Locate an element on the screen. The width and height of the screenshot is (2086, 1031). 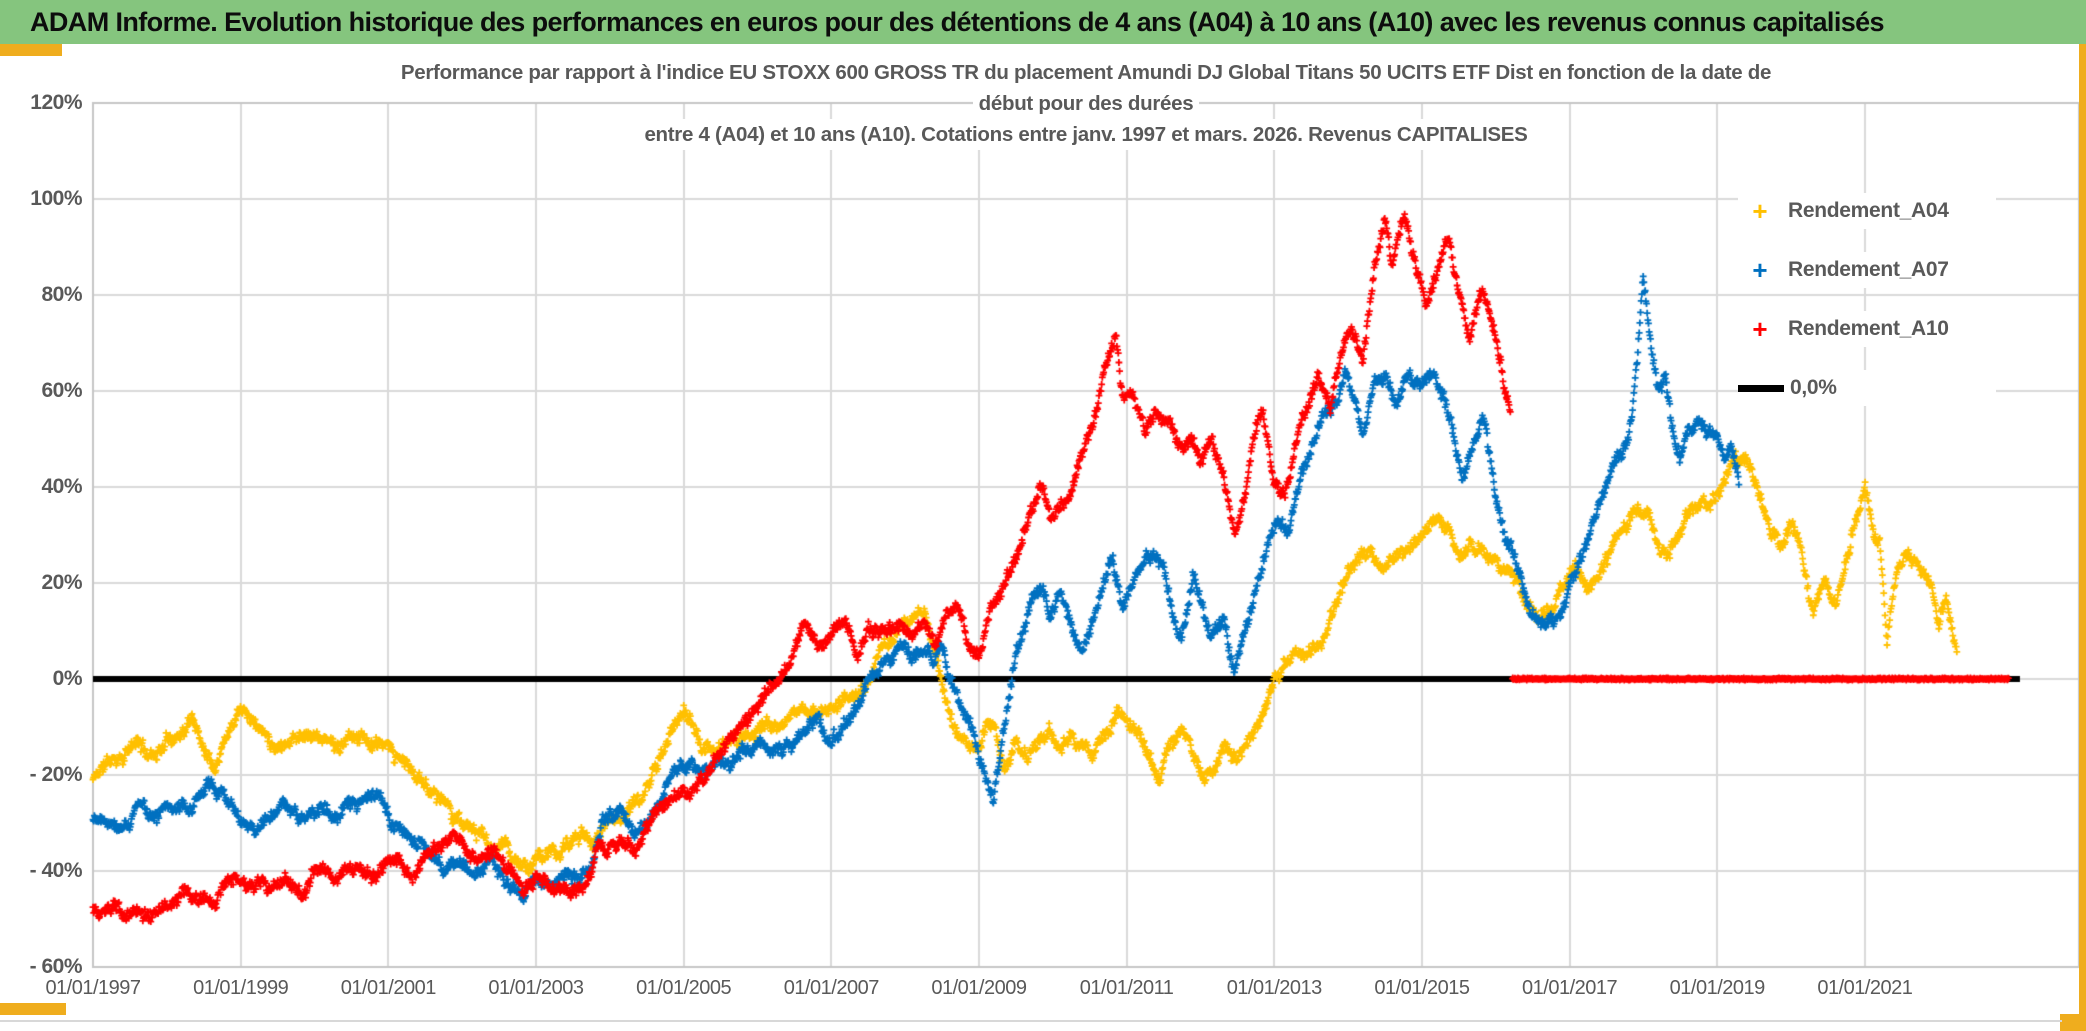
y-tick-label: 100% is located at coordinates (56, 198).